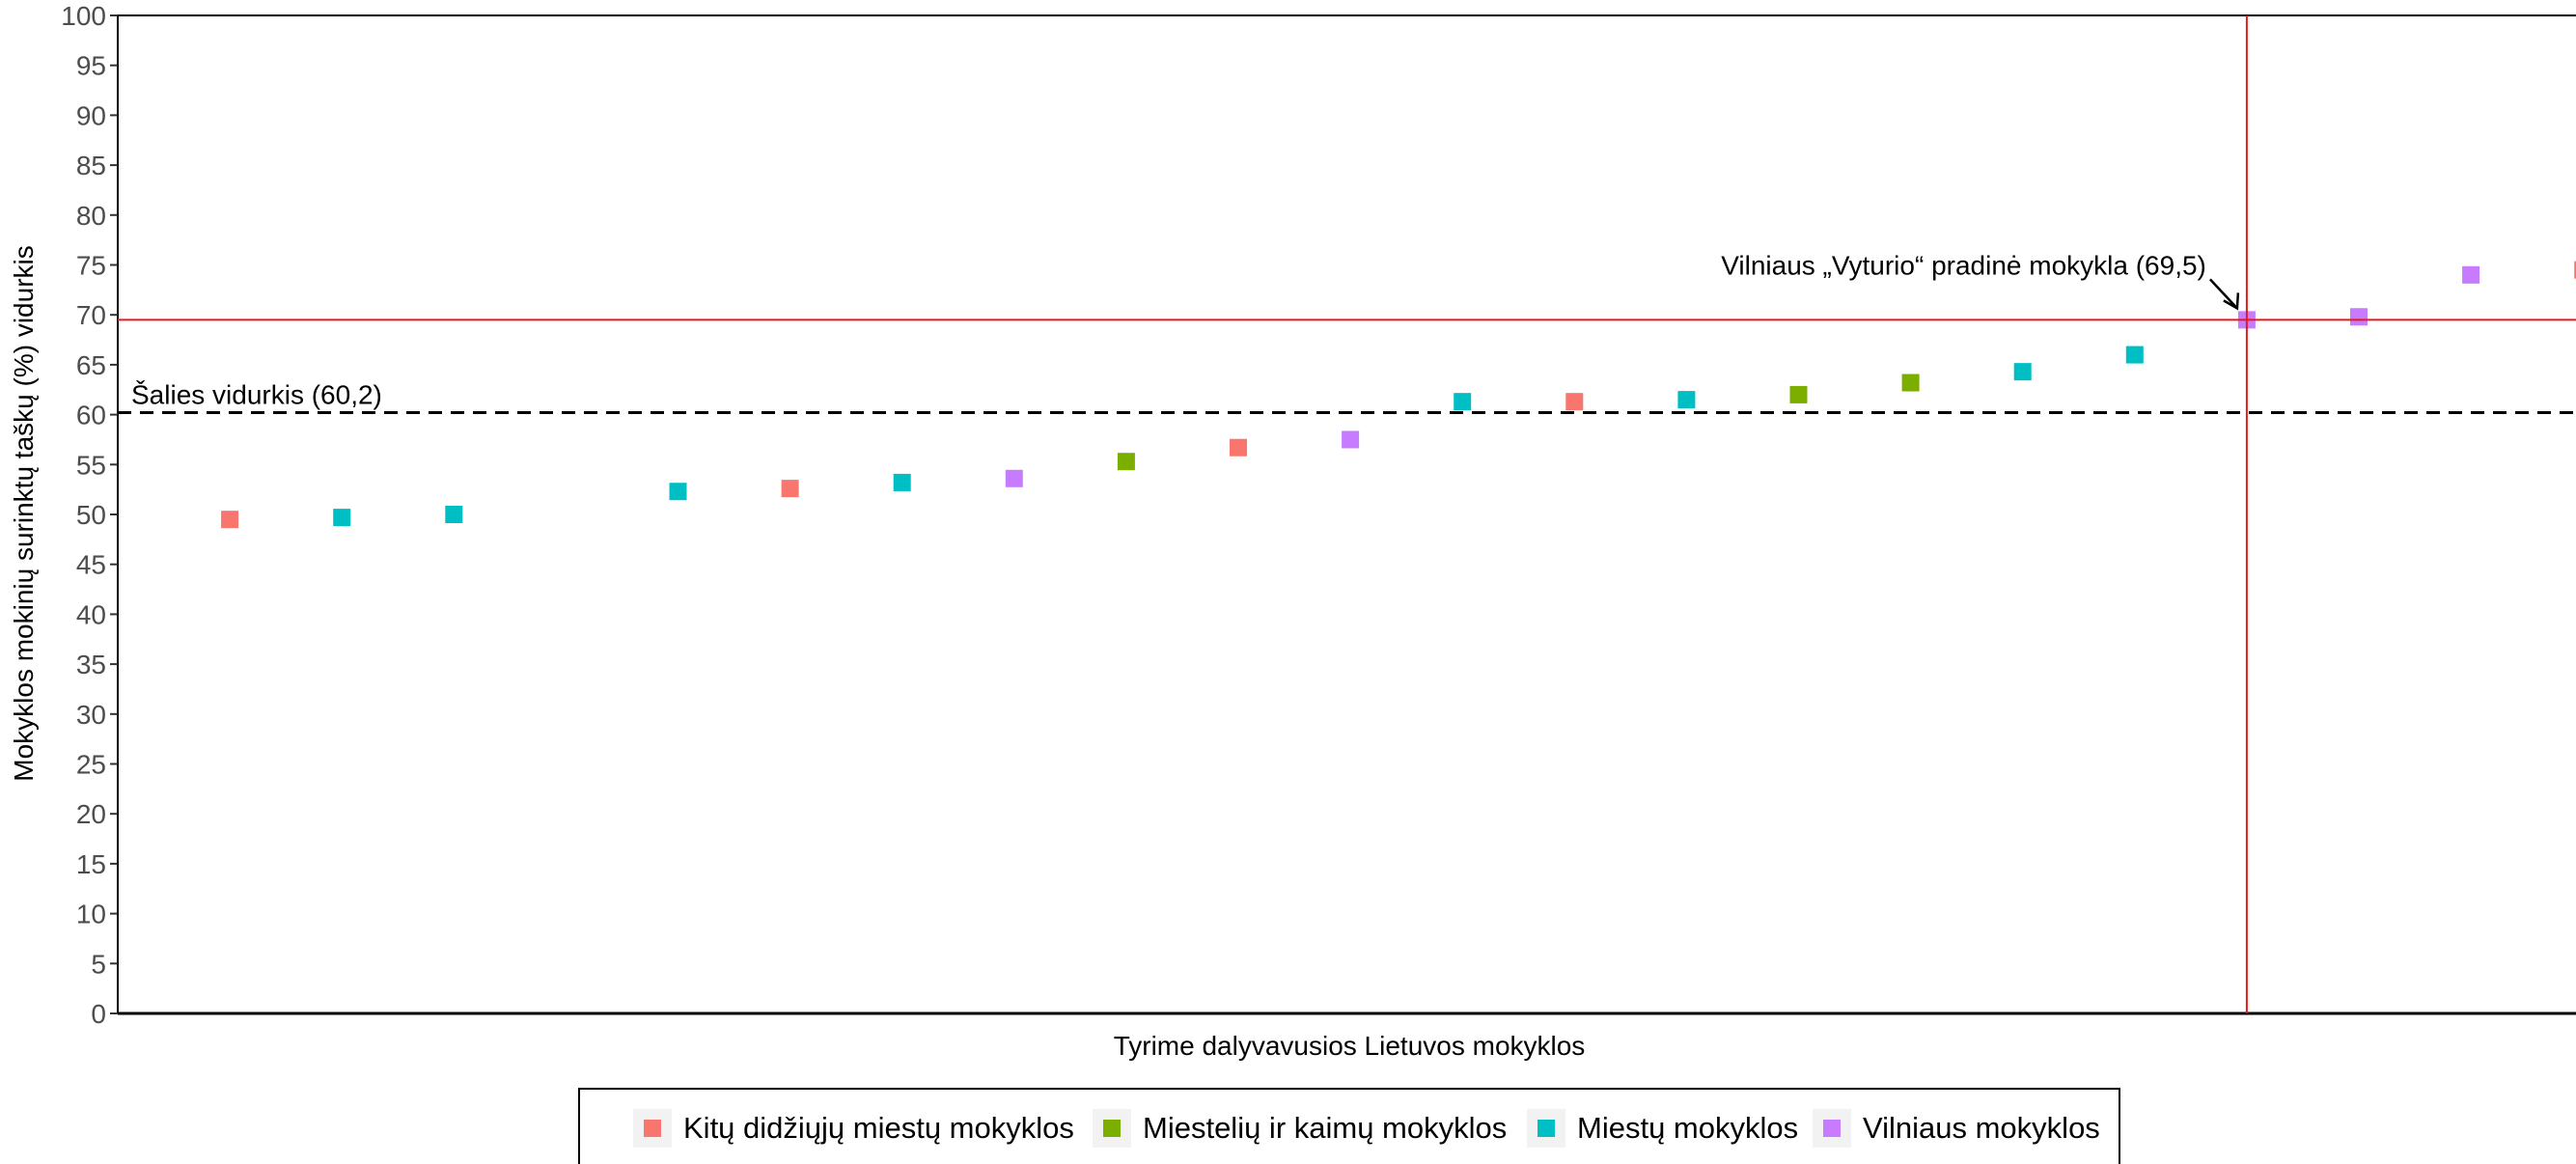  I want to click on annotation-arrow-line, so click(2223, 294).